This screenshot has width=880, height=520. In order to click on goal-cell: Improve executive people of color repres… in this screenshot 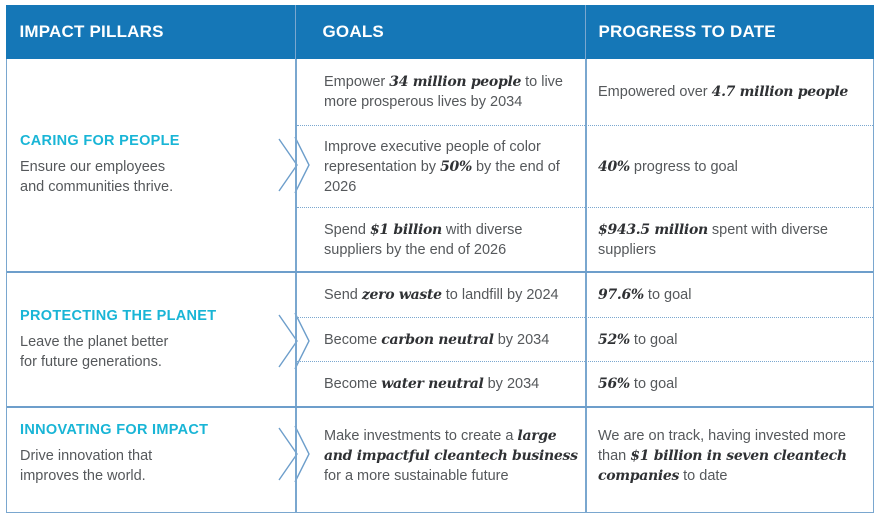, I will do `click(442, 166)`.